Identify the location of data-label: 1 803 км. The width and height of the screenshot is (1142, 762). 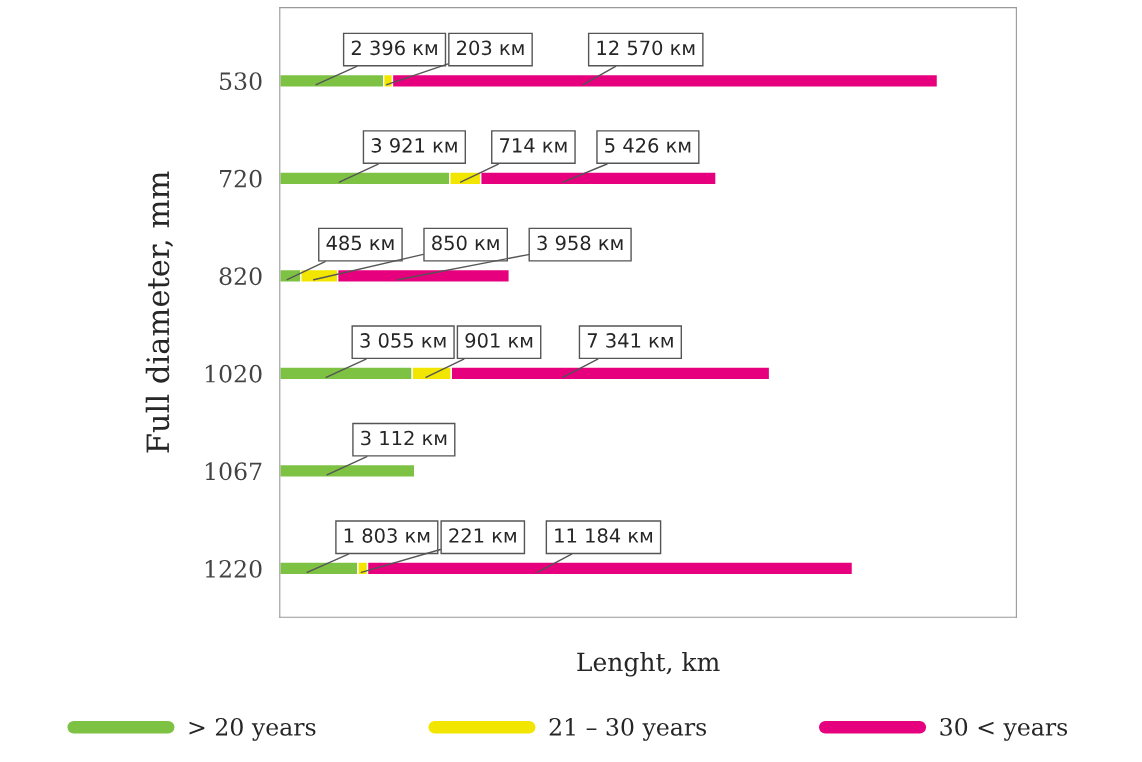
(387, 535).